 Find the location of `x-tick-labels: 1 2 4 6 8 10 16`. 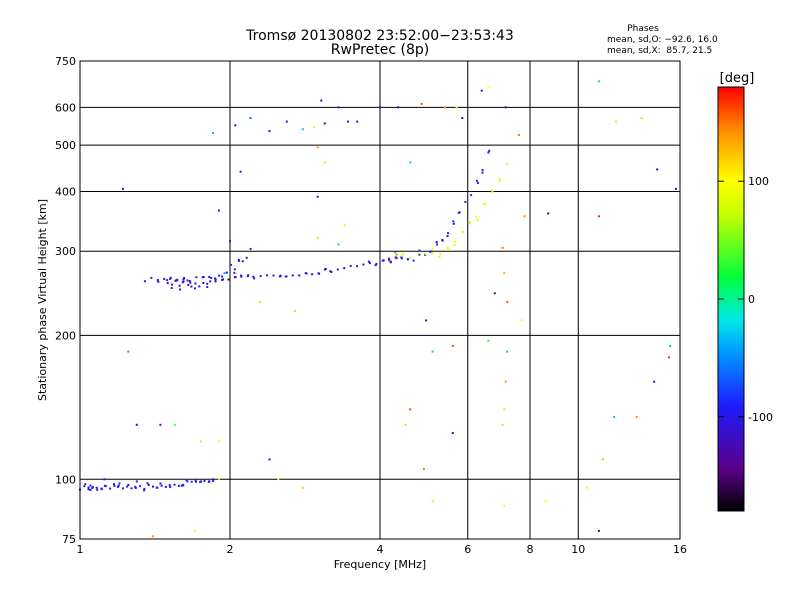

x-tick-labels: 1 2 4 6 8 10 16 is located at coordinates (382, 549).